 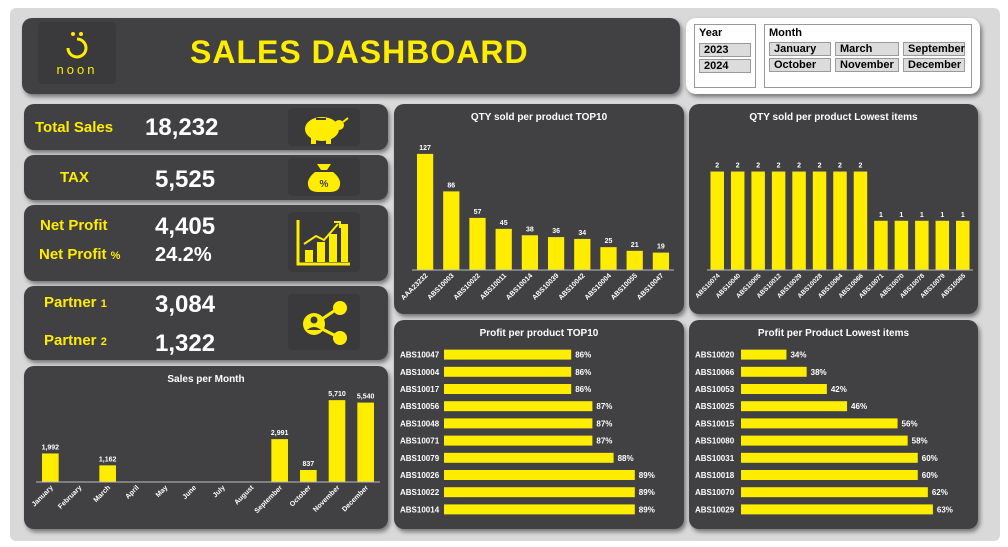 What do you see at coordinates (867, 65) in the screenshot?
I see `month-option-november: November` at bounding box center [867, 65].